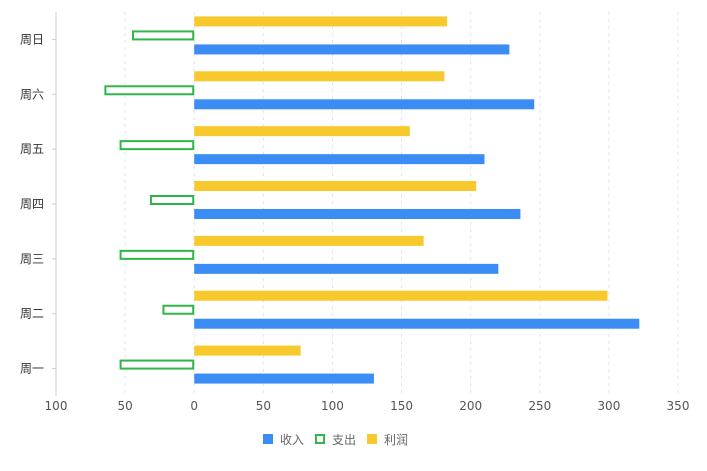  Describe the element at coordinates (539, 406) in the screenshot. I see `x-tick-label: 250` at that location.